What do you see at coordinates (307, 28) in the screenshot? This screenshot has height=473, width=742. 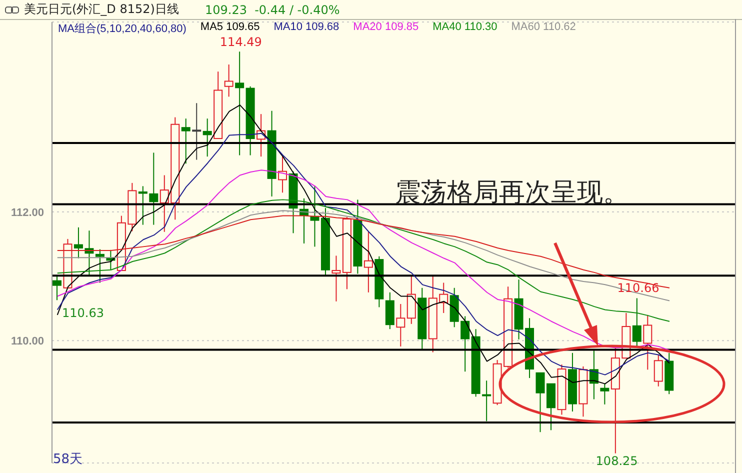 I see `text: MA10 109.68` at bounding box center [307, 28].